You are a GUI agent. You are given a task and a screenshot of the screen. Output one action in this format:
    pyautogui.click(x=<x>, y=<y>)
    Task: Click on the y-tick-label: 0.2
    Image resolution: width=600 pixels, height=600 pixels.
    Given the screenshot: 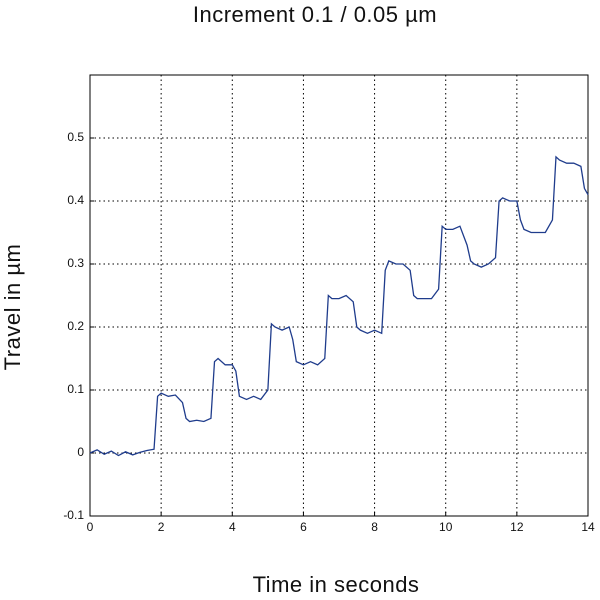 What is the action you would take?
    pyautogui.click(x=75, y=326)
    